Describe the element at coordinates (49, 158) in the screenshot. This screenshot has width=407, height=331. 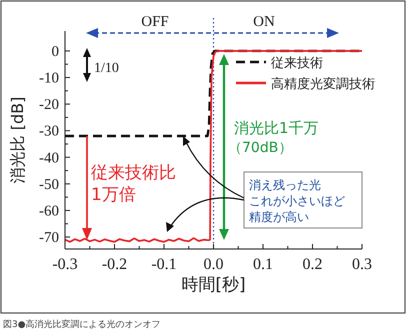
I see `y-tick-label: -40` at that location.